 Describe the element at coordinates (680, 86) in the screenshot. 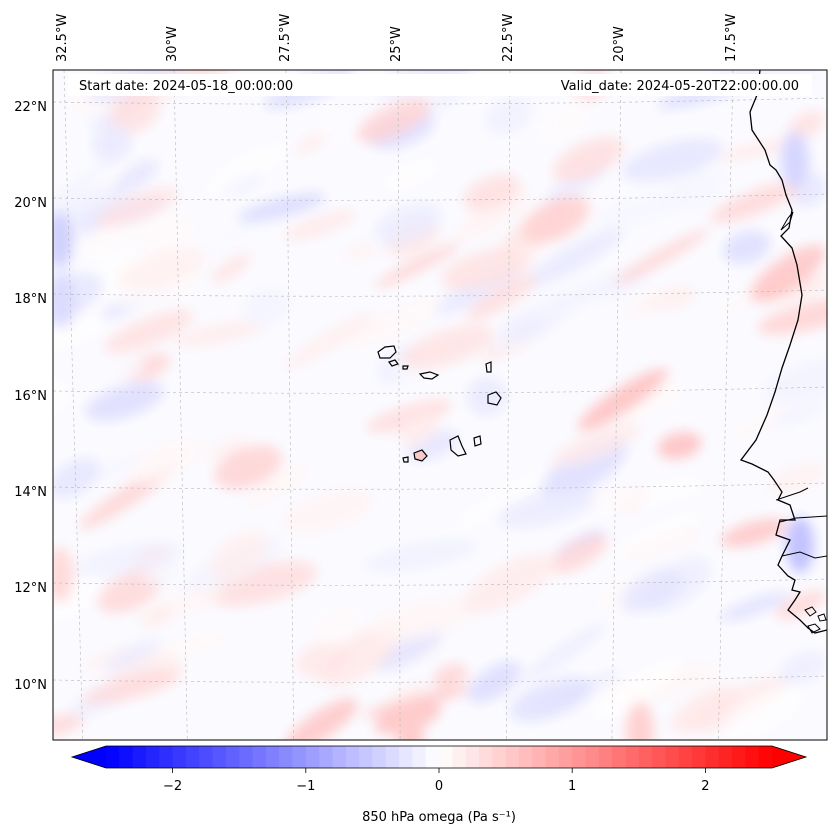

I see `valid-date-label: Valid_date: 2024-05-20T22:00:00.00` at that location.